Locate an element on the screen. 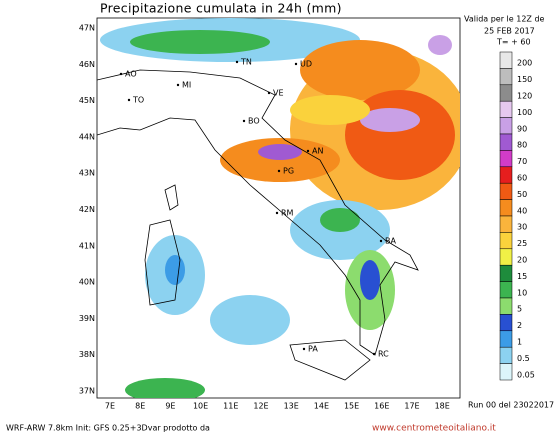  colorbar-label: 2 is located at coordinates (519, 325).